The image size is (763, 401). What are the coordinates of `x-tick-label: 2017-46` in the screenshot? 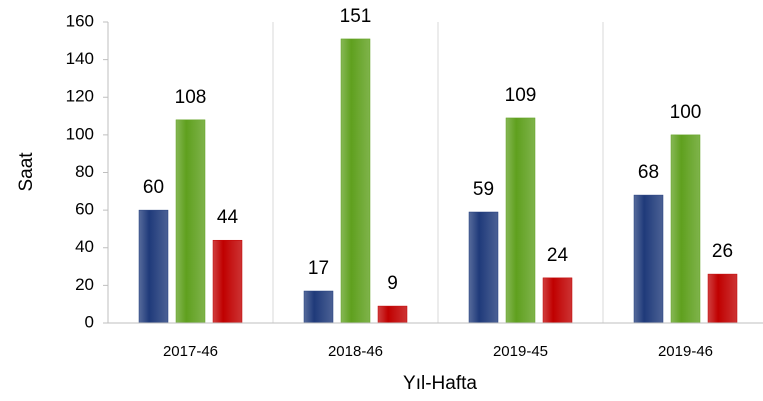 It's located at (190, 351).